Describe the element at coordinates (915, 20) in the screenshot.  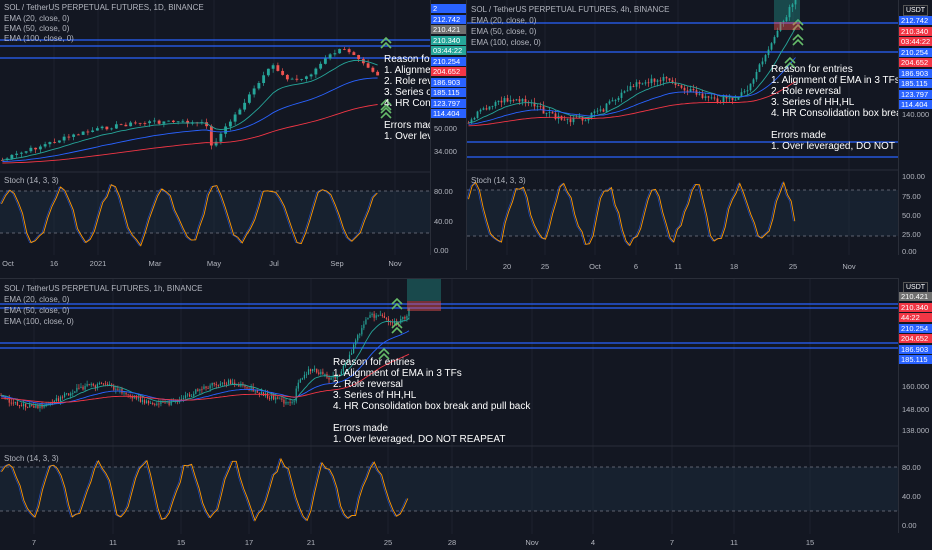
I see `price-label: 212.742` at that location.